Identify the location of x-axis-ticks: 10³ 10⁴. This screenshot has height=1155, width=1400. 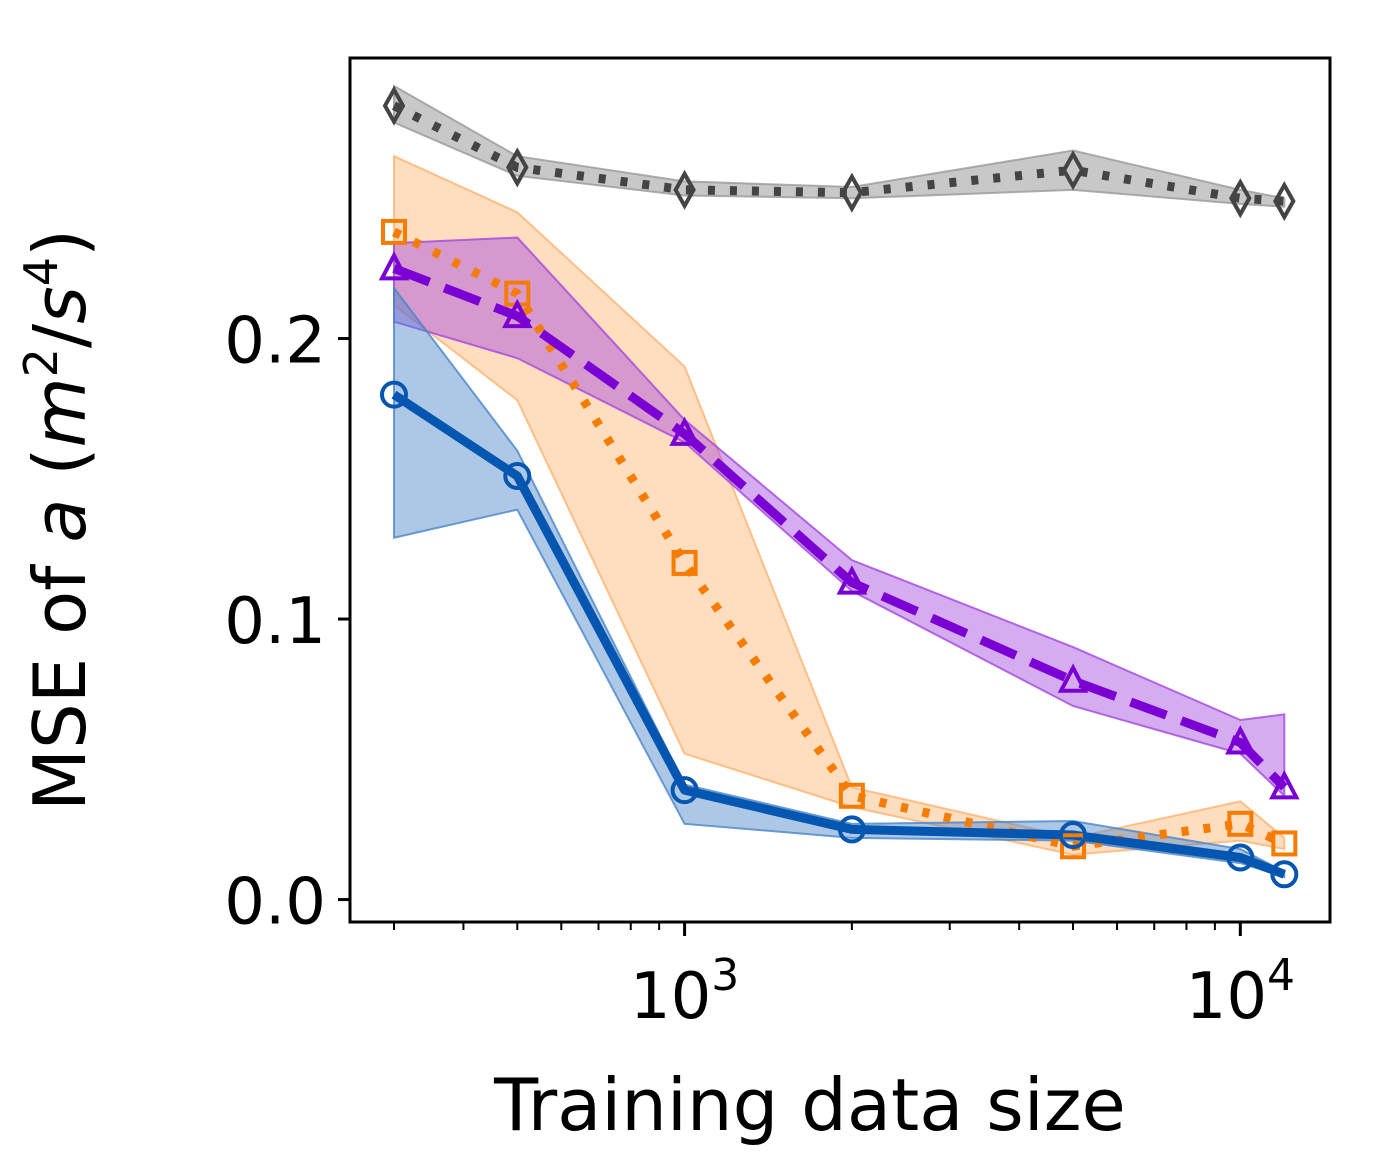
(844, 978).